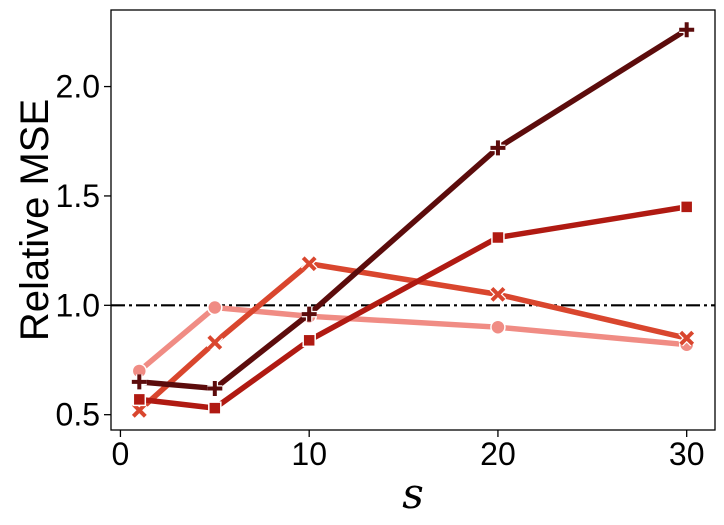 This screenshot has width=724, height=525. What do you see at coordinates (78, 415) in the screenshot?
I see `y-tick-label: 0.5` at bounding box center [78, 415].